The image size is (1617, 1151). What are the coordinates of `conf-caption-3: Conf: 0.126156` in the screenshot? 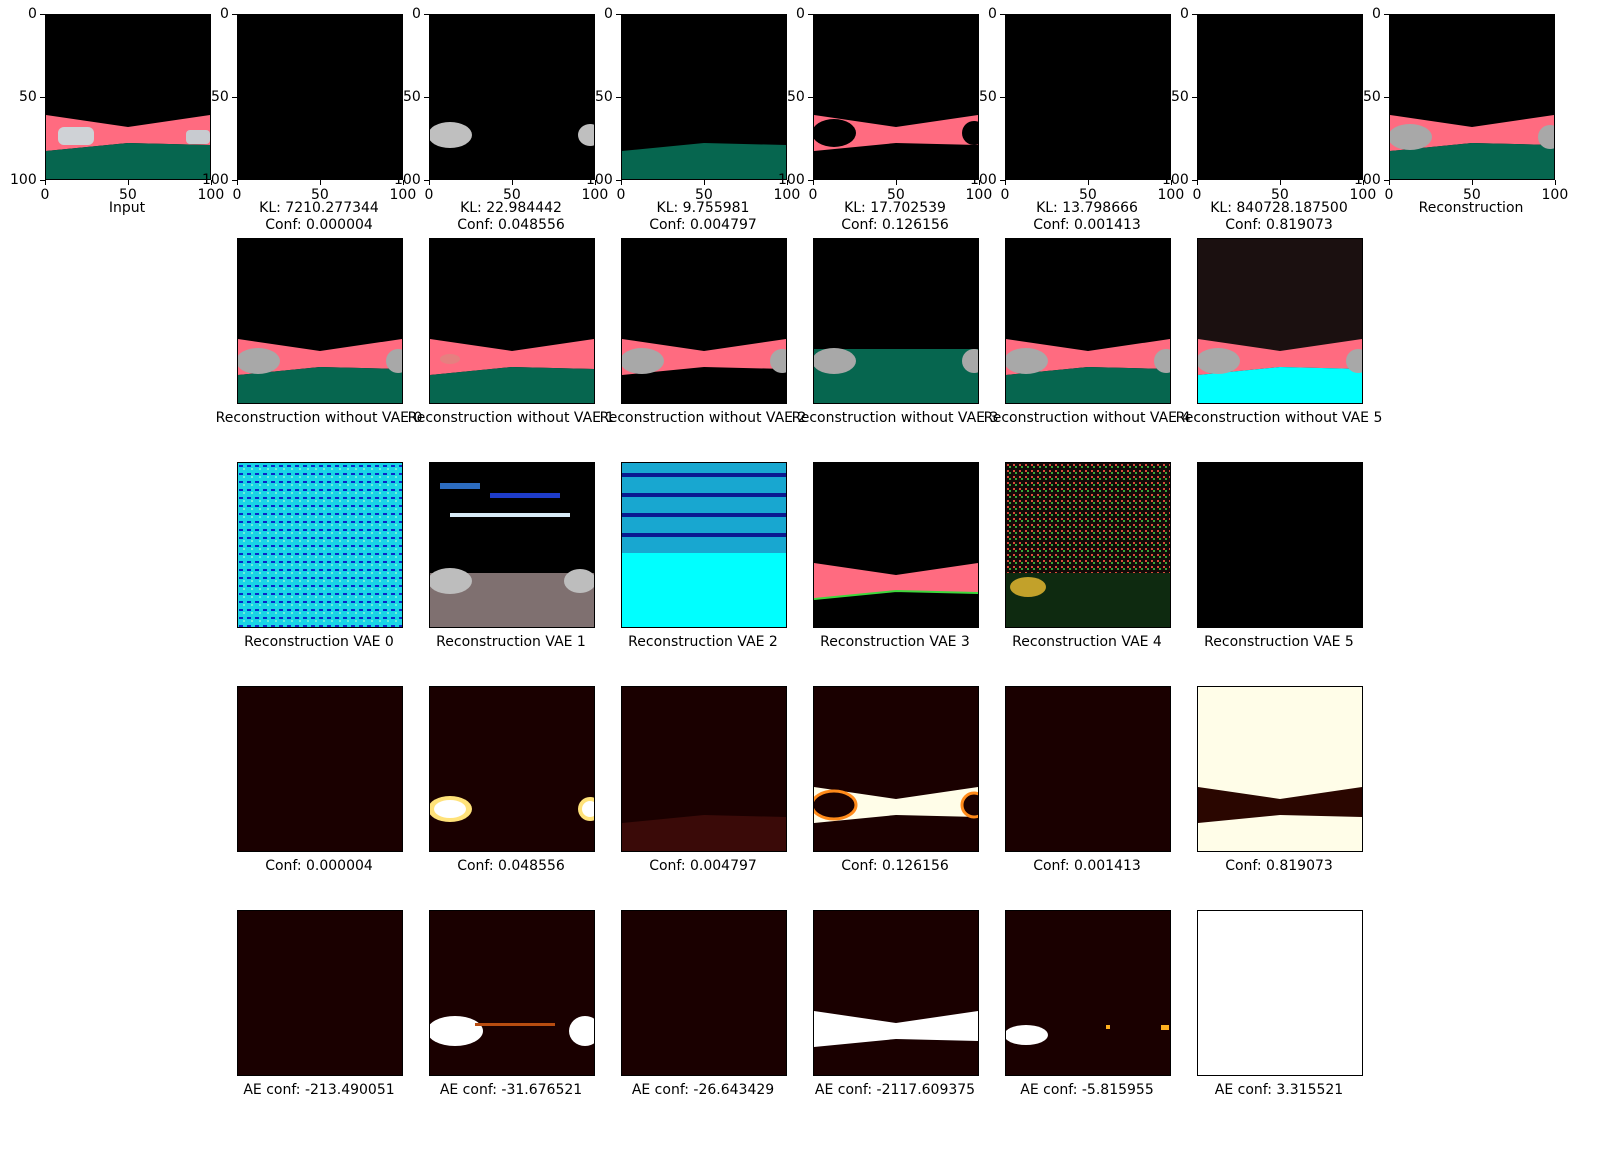 It's located at (895, 866).